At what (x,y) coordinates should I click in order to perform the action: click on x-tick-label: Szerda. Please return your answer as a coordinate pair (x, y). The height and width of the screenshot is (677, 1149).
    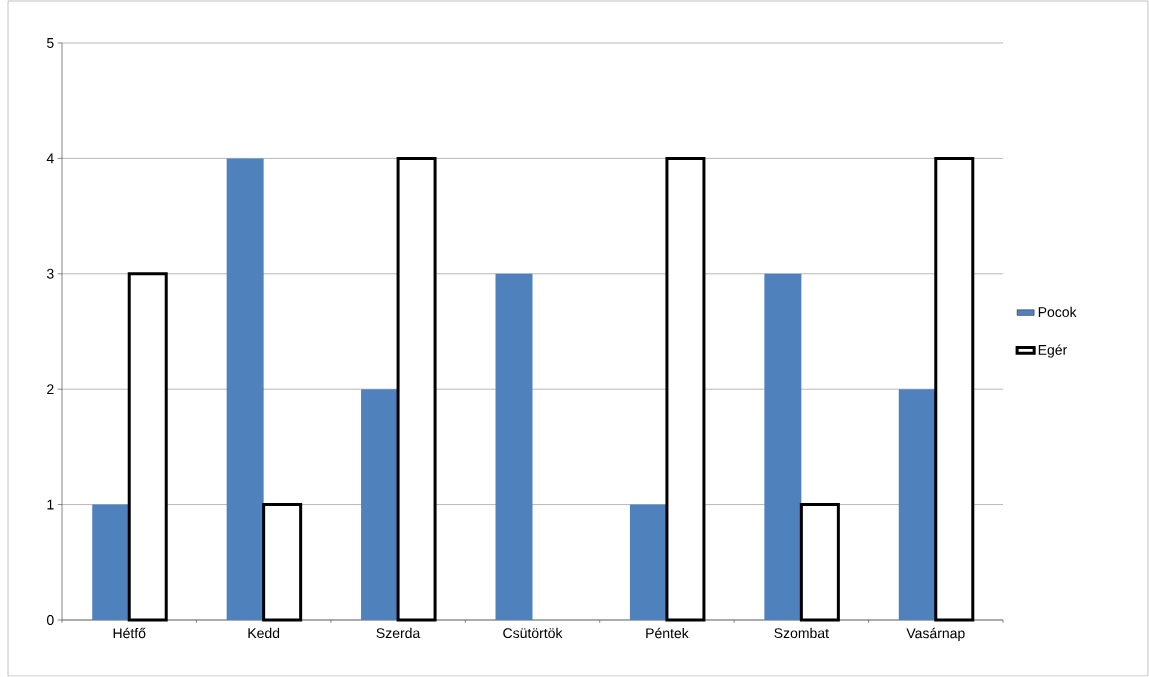
    Looking at the image, I should click on (398, 633).